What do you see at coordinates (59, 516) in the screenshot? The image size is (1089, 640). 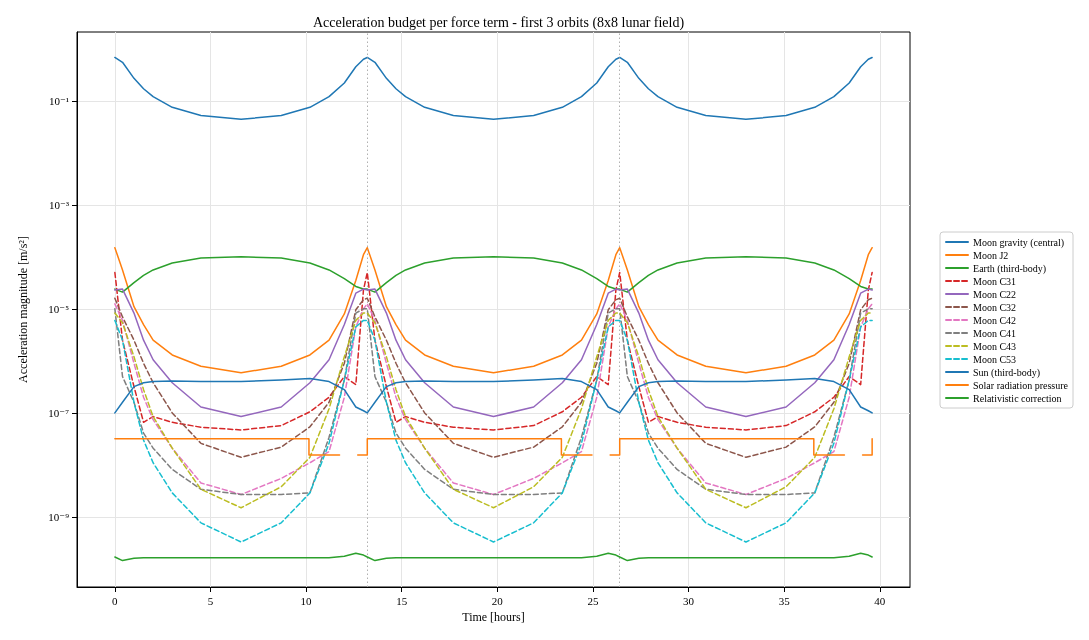 I see `y-tick-label: 10⁻⁹` at bounding box center [59, 516].